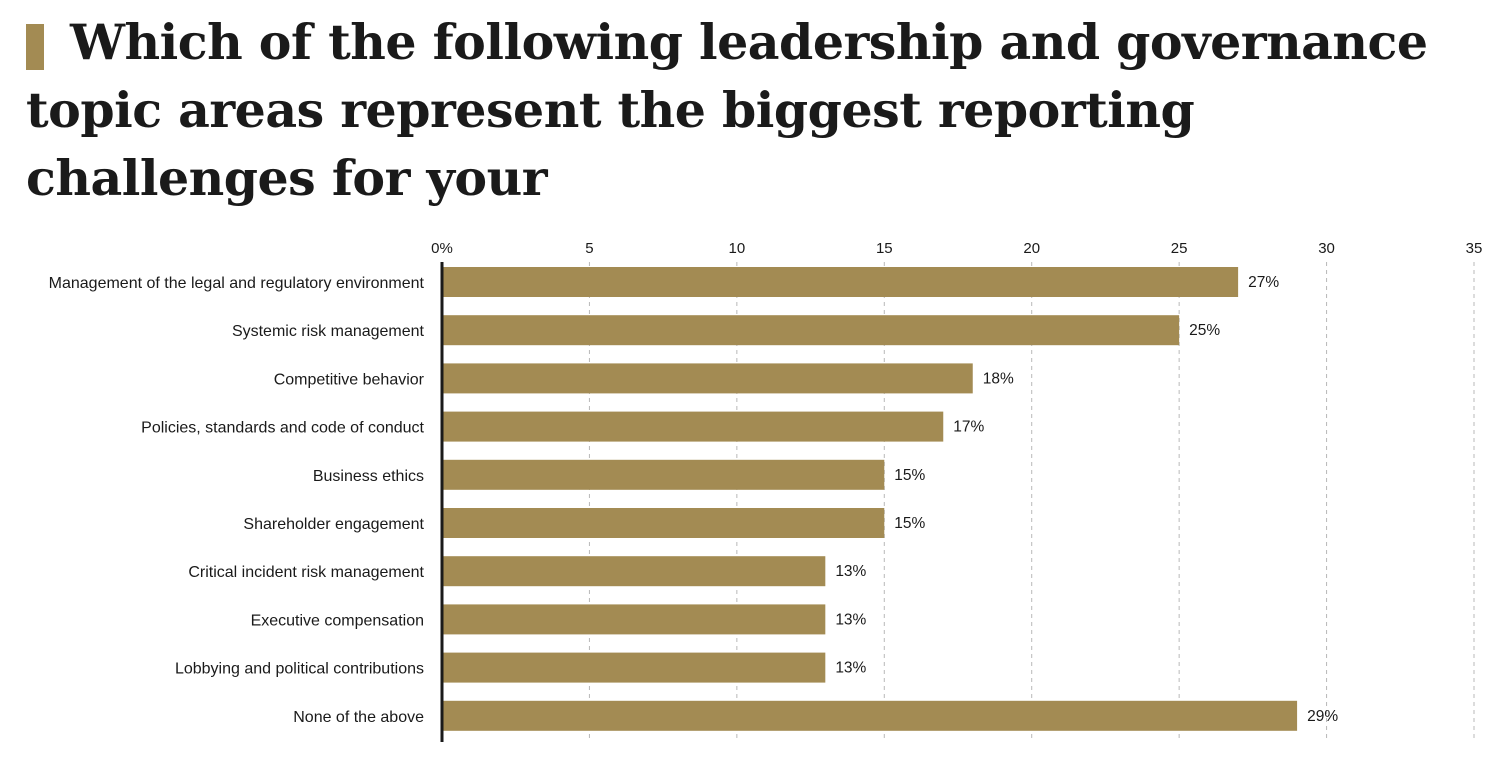  I want to click on x-tick-label: 20, so click(1031, 248).